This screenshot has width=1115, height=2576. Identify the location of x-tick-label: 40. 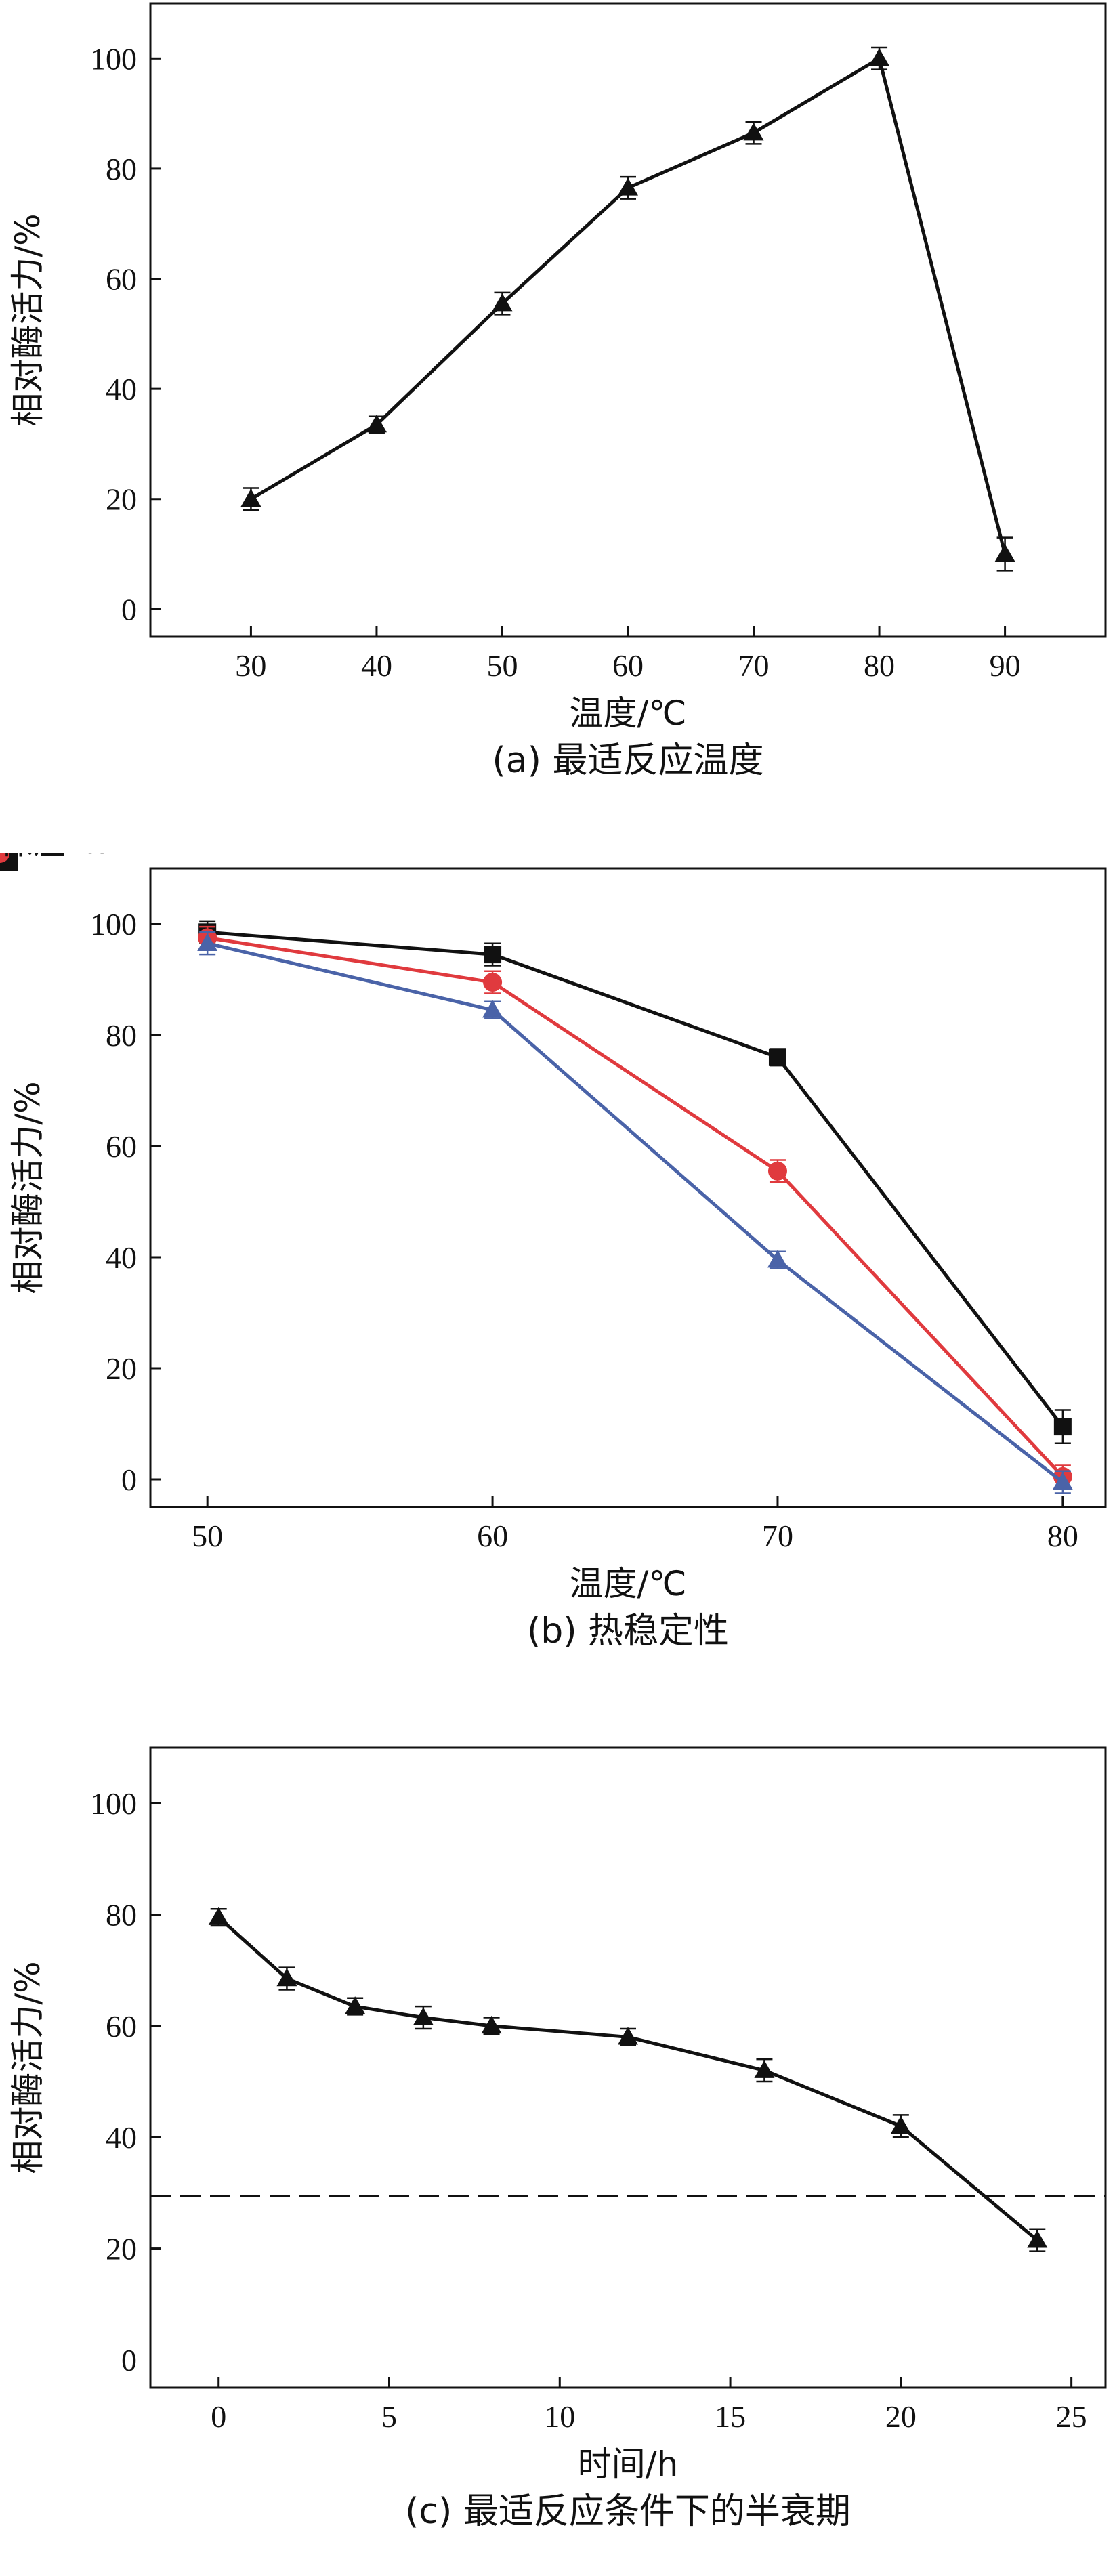
(376, 665).